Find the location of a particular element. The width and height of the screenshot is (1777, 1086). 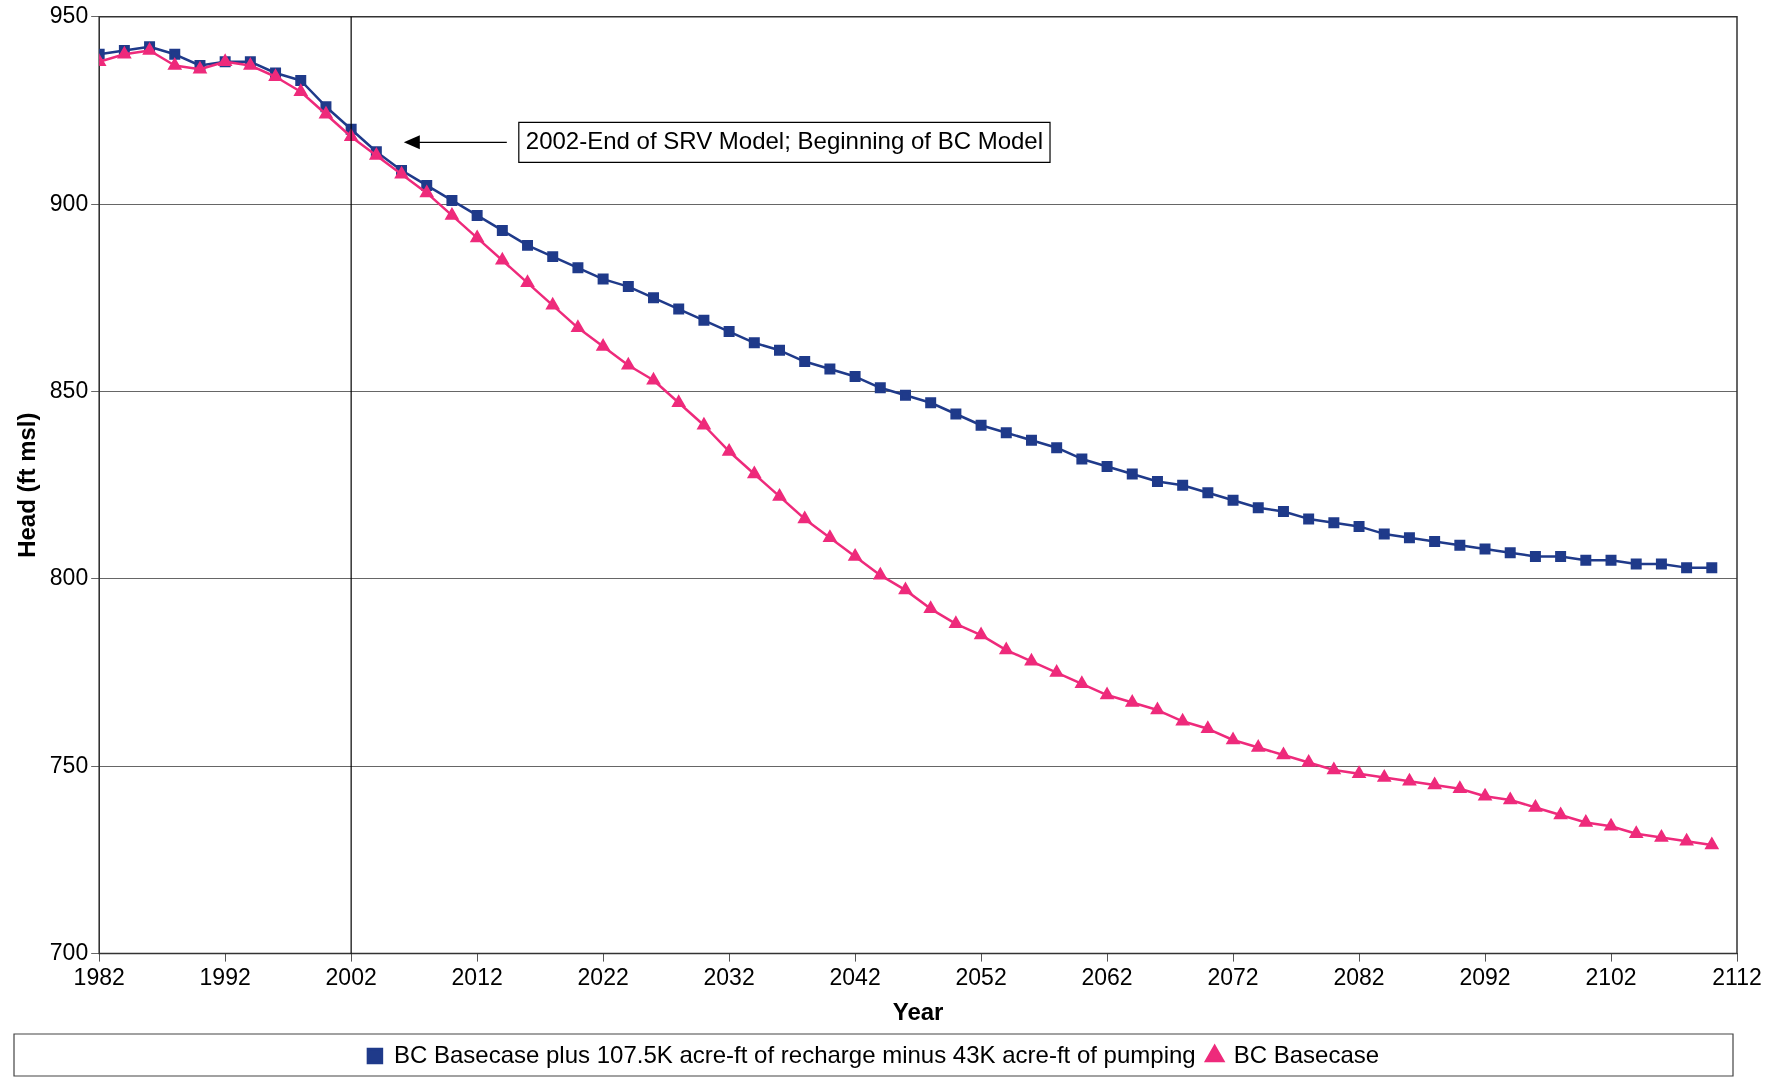

x-tick-label: 2042 is located at coordinates (855, 976).